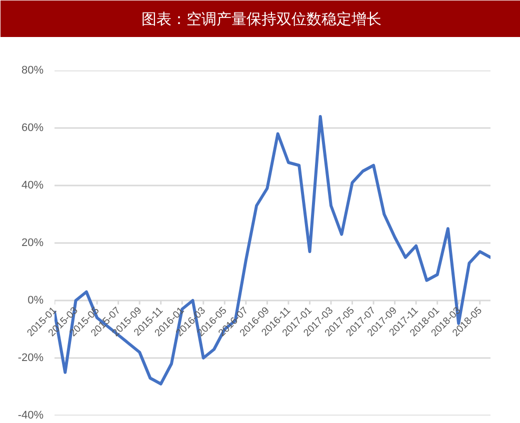  Describe the element at coordinates (32, 243) in the screenshot. I see `y-tick-label: 20%` at that location.